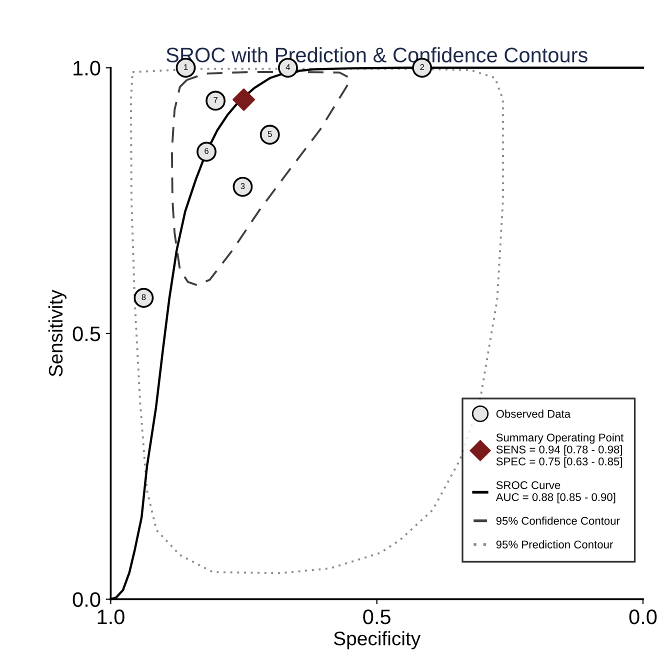 The height and width of the screenshot is (671, 667). I want to click on x-tick-label: 0.0, so click(643, 616).